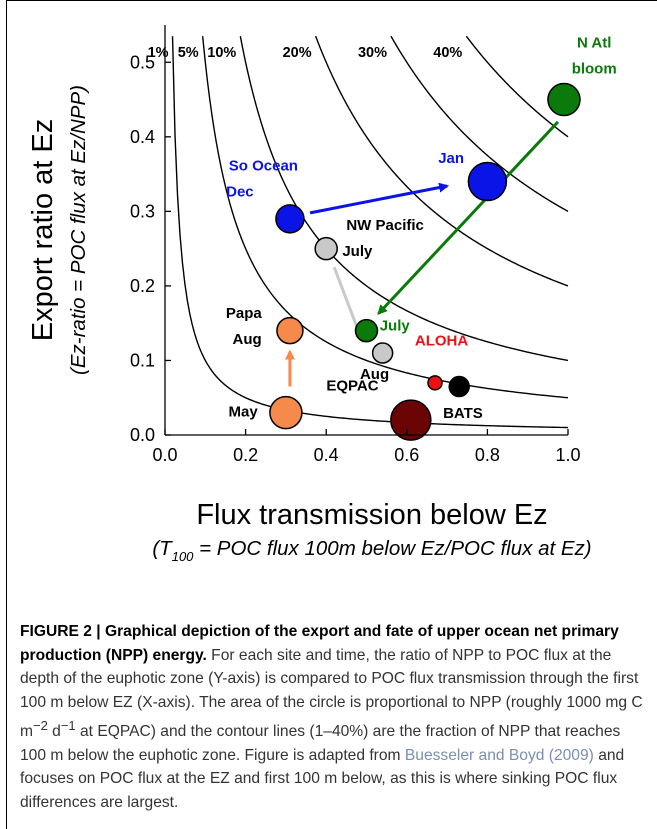 The image size is (657, 829). Describe the element at coordinates (150, 248) in the screenshot. I see `y-ticks: 0.0 0.1 0.2 0.3 0.4 0.5` at that location.